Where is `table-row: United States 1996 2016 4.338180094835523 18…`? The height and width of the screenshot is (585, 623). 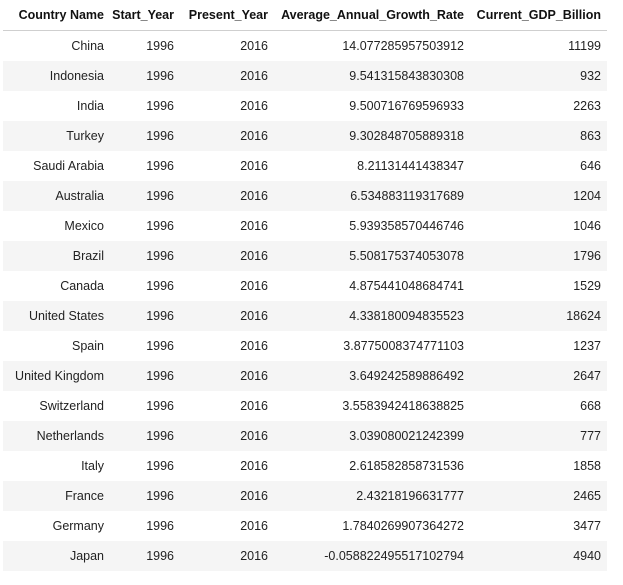 table-row: United States 1996 2016 4.338180094835523 18… is located at coordinates (305, 316).